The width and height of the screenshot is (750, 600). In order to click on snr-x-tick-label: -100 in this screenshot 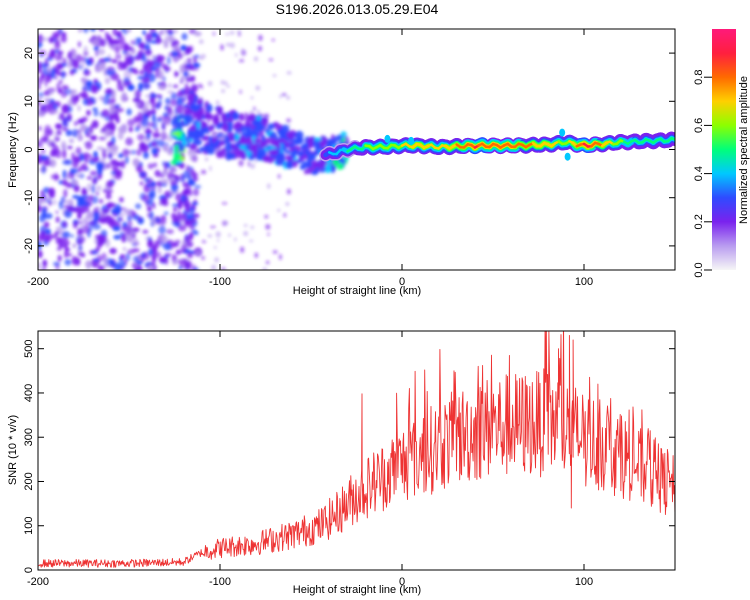, I will do `click(220, 582)`.